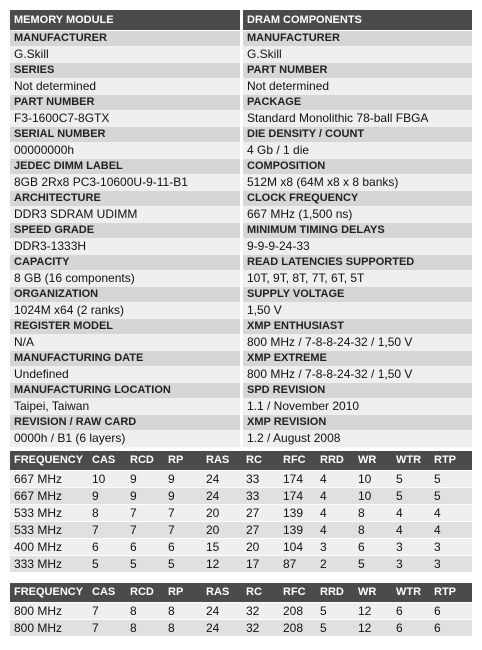 The image size is (482, 650). What do you see at coordinates (357, 246) in the screenshot?
I see `field-value: 9-9-9-24-33` at bounding box center [357, 246].